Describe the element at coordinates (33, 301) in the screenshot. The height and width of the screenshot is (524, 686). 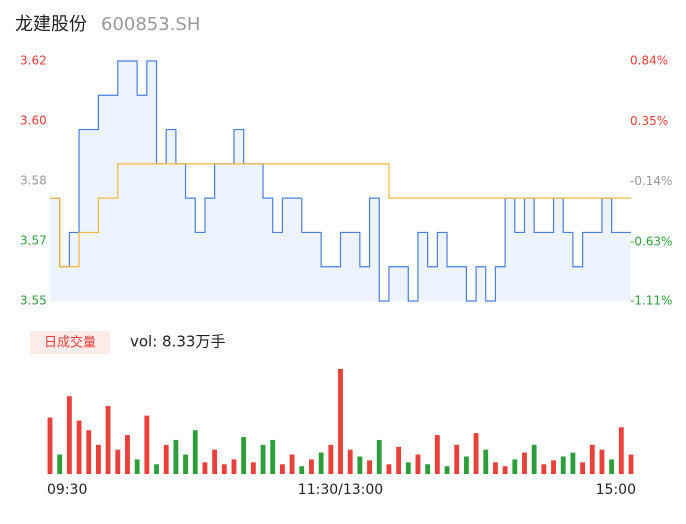
I see `y-tick-label: 3.55` at that location.